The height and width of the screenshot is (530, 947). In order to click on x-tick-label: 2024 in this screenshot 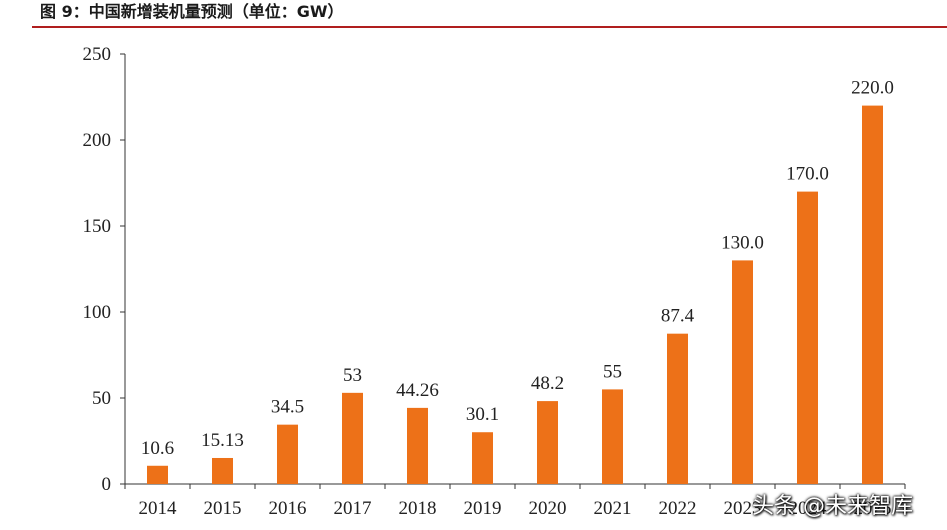, I will do `click(808, 508)`.